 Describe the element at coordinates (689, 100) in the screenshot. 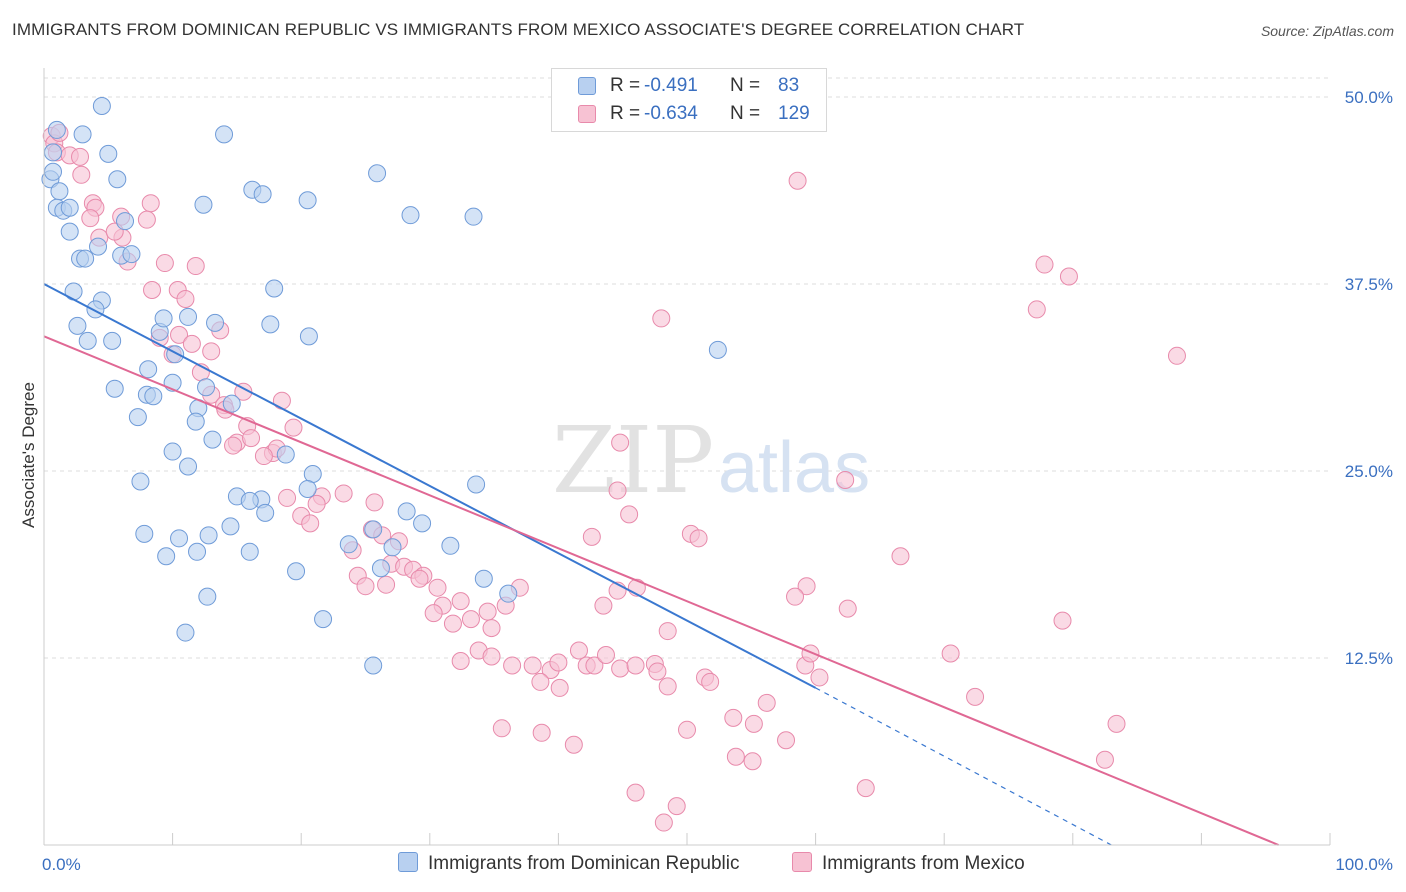

I see `stats-legend: R = -0.491 N = 83 R = -0.634 N = 129` at that location.